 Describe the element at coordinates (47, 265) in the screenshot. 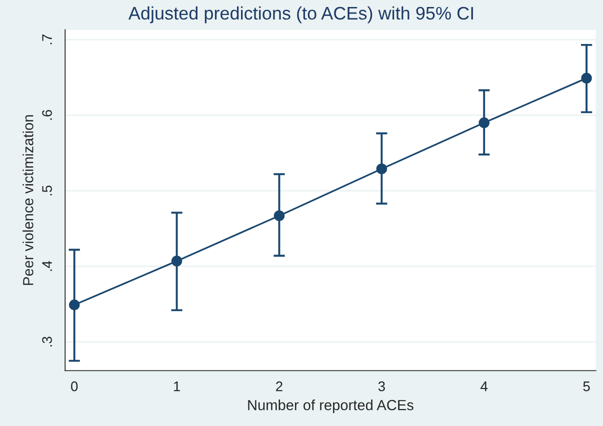

I see `y-tick-label: .4` at that location.